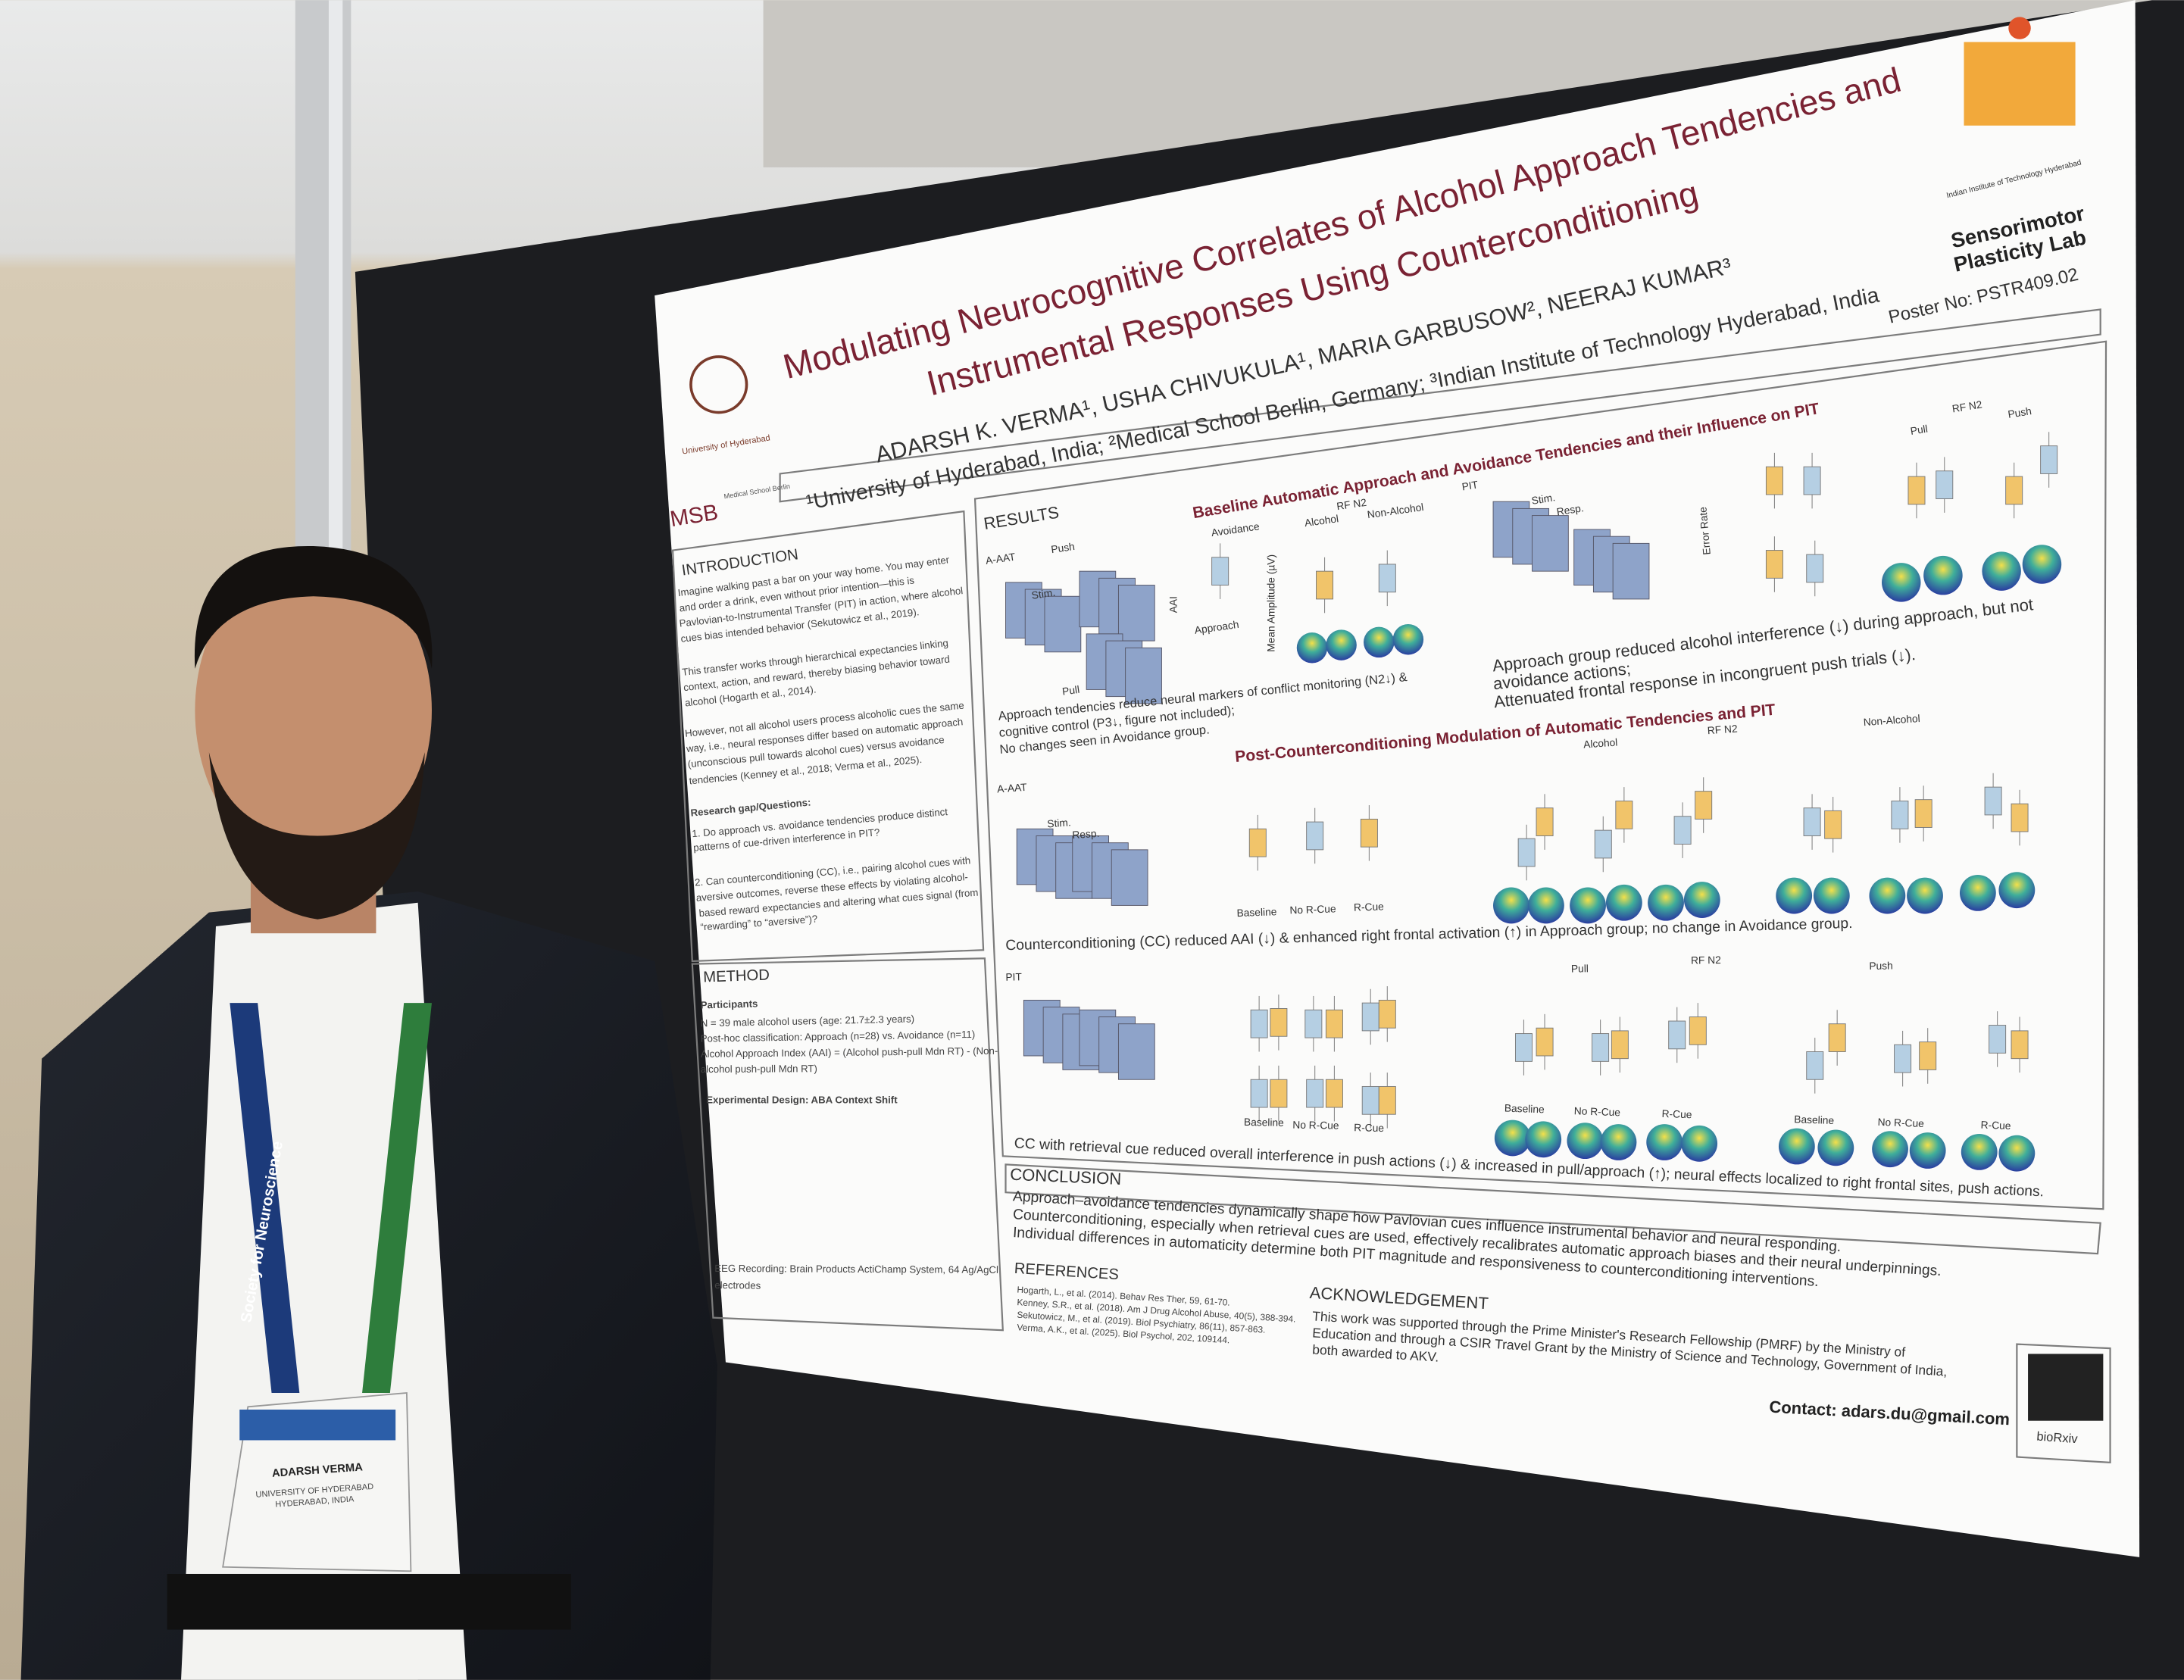 This screenshot has width=2184, height=1680. What do you see at coordinates (759, 1069) in the screenshot?
I see `method-text: alcohol push-pull Mdn RT)` at bounding box center [759, 1069].